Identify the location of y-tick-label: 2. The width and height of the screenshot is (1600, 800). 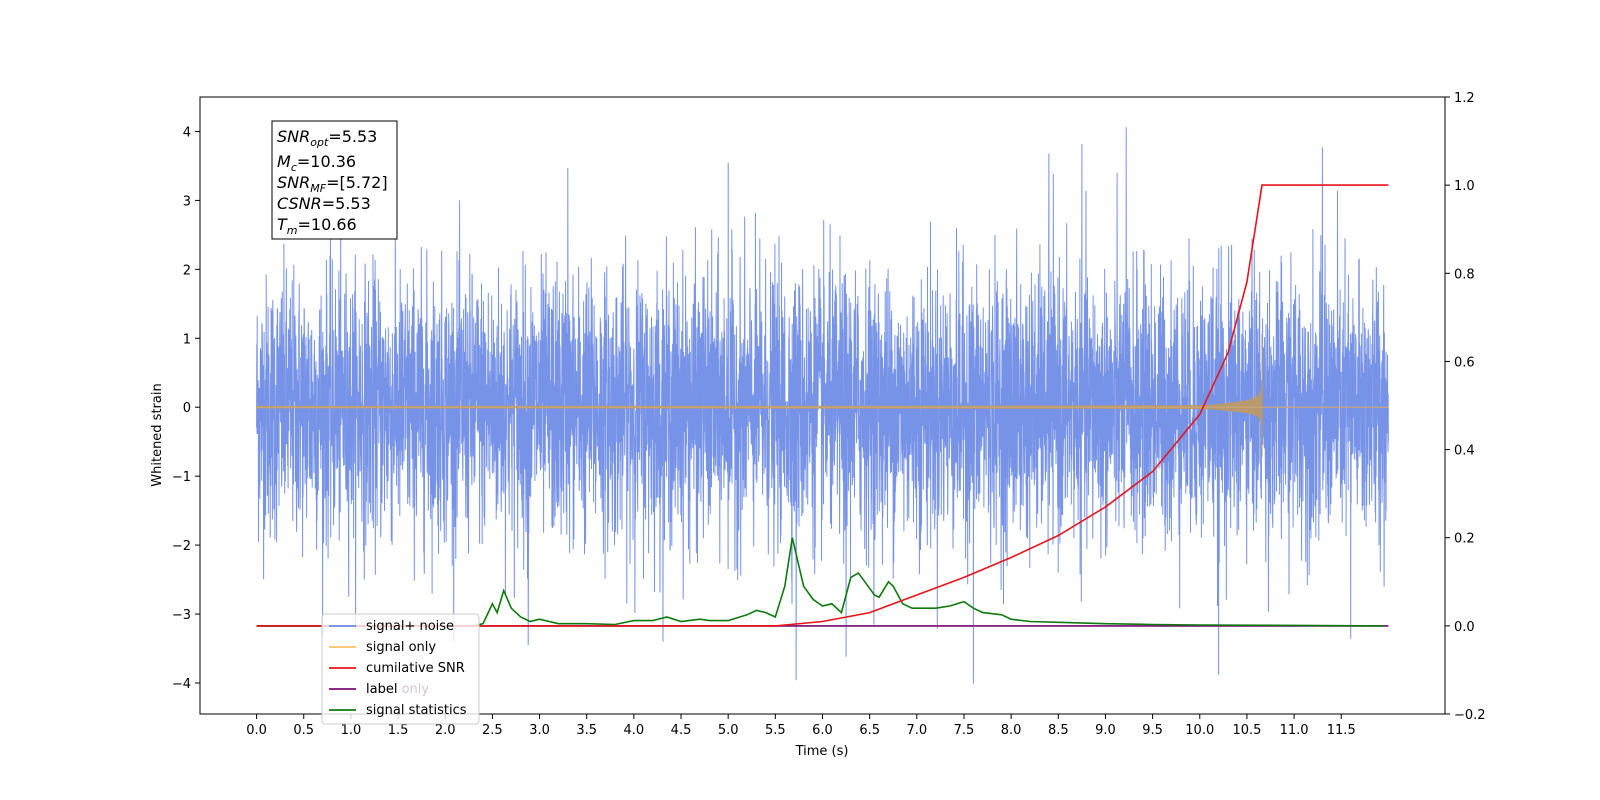
(187, 270).